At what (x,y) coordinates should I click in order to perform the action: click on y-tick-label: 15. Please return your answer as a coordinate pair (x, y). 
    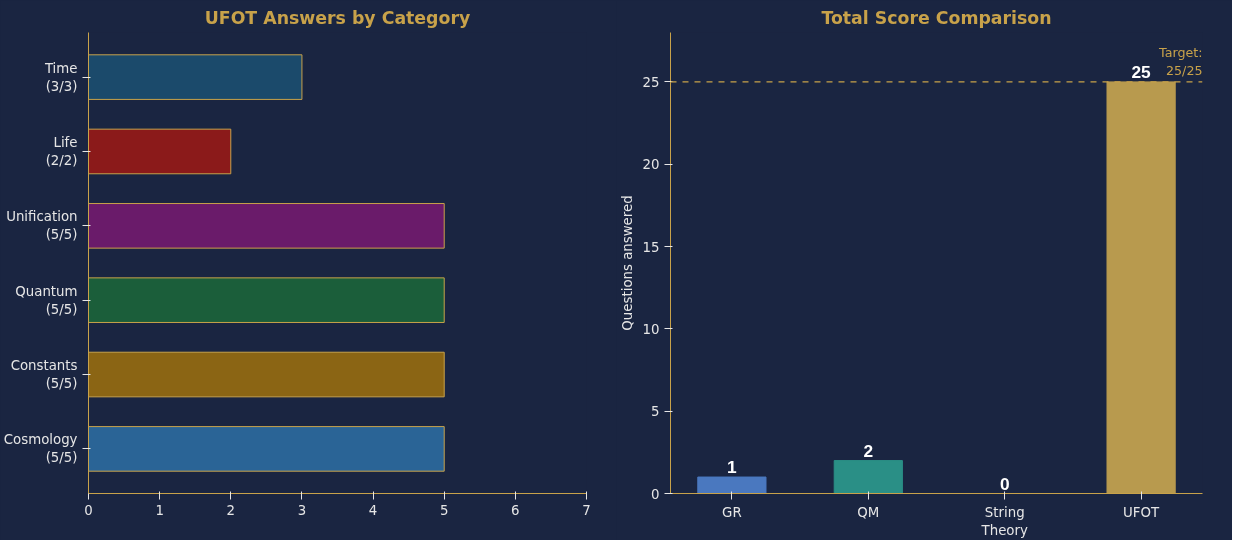
    Looking at the image, I should click on (651, 247).